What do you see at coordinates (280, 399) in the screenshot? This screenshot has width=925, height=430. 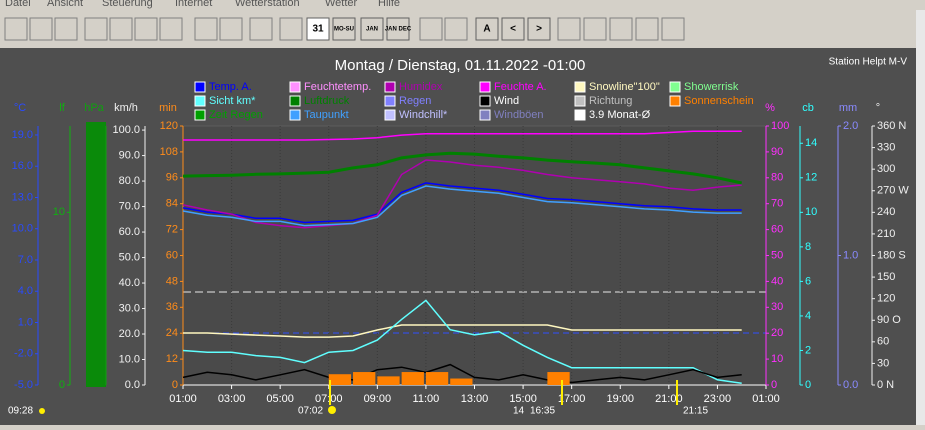 I see `x-tick-label: 05:00` at bounding box center [280, 399].